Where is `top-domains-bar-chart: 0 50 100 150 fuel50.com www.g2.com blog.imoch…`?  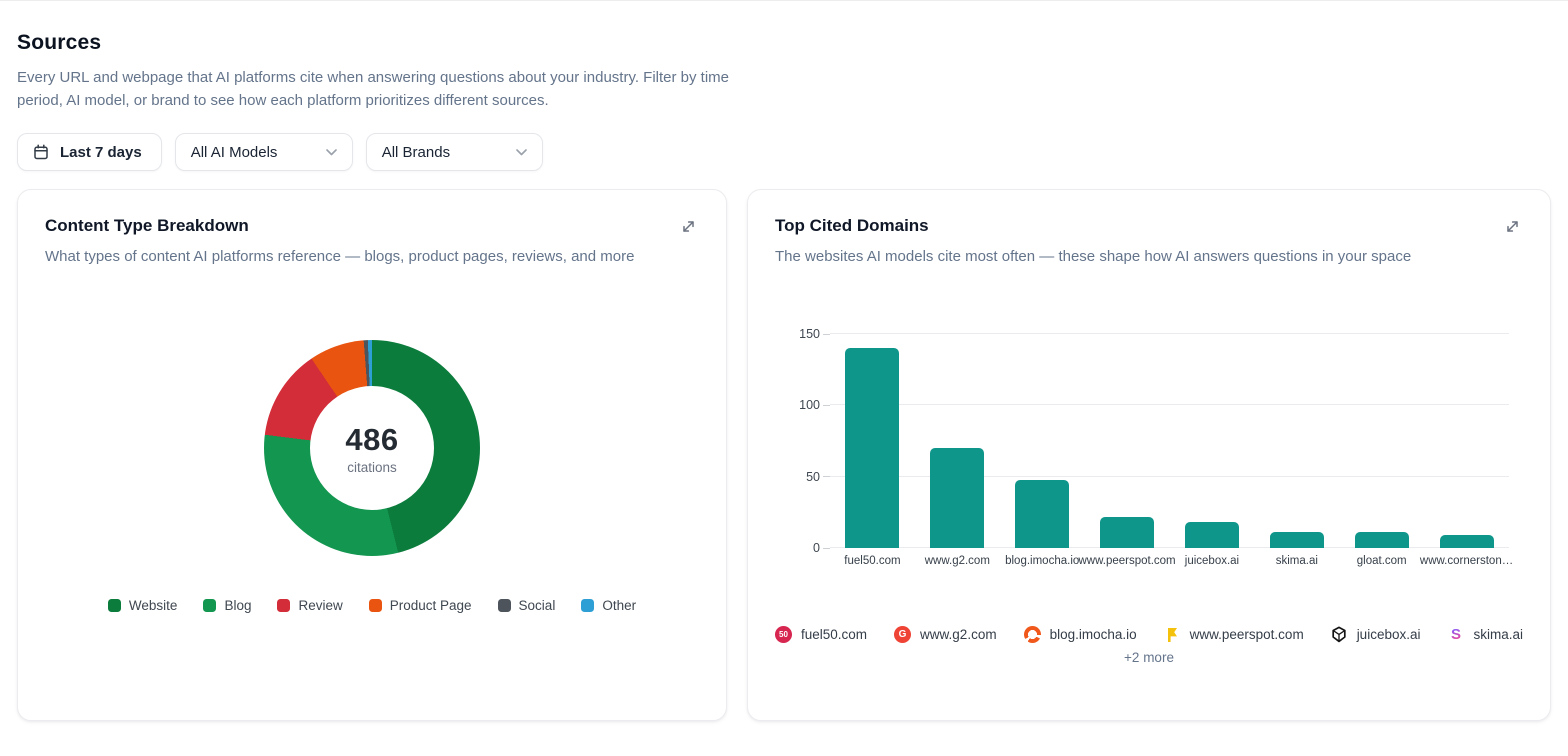
top-domains-bar-chart: 0 50 100 150 fuel50.com www.g2.com blog.imoch… is located at coordinates (1144, 447).